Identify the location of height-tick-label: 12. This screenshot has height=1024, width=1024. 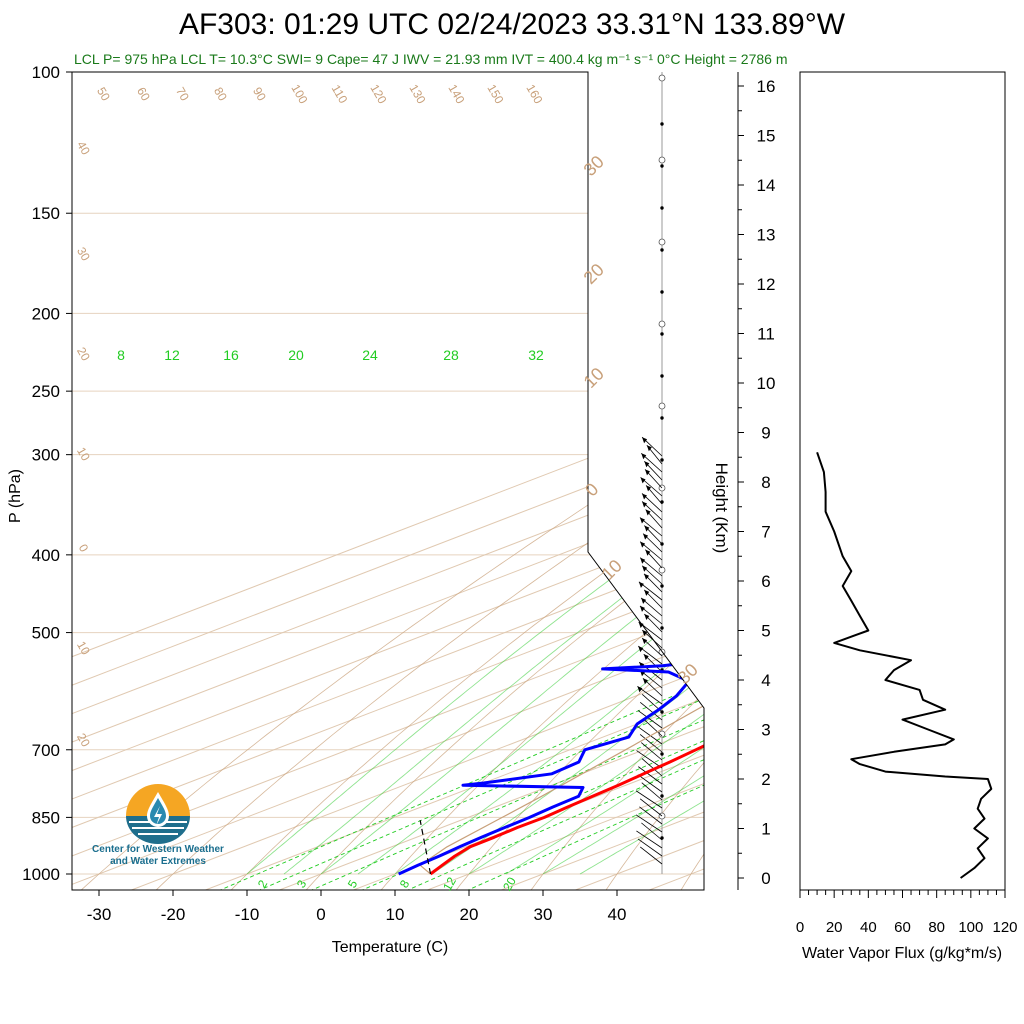
(766, 284).